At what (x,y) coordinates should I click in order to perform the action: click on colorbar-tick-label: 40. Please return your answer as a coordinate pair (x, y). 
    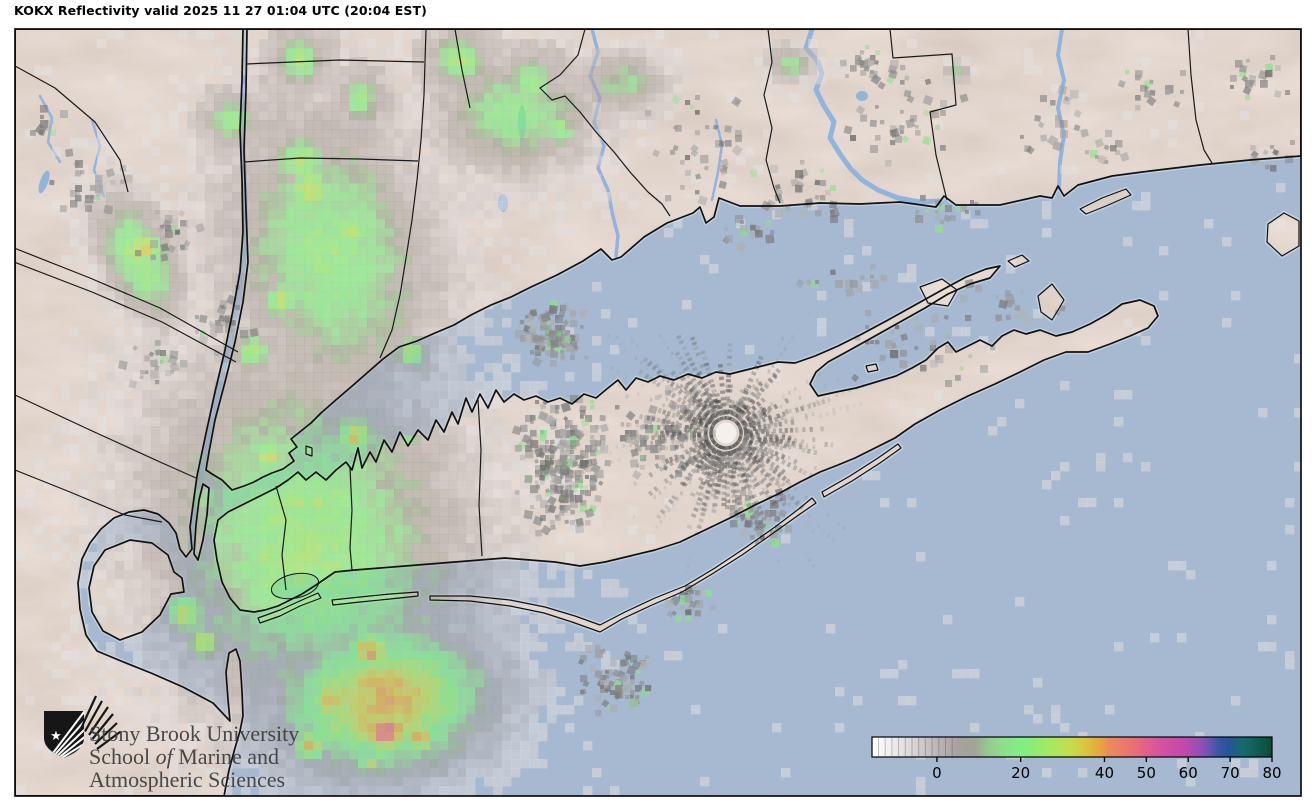
    Looking at the image, I should click on (1104, 773).